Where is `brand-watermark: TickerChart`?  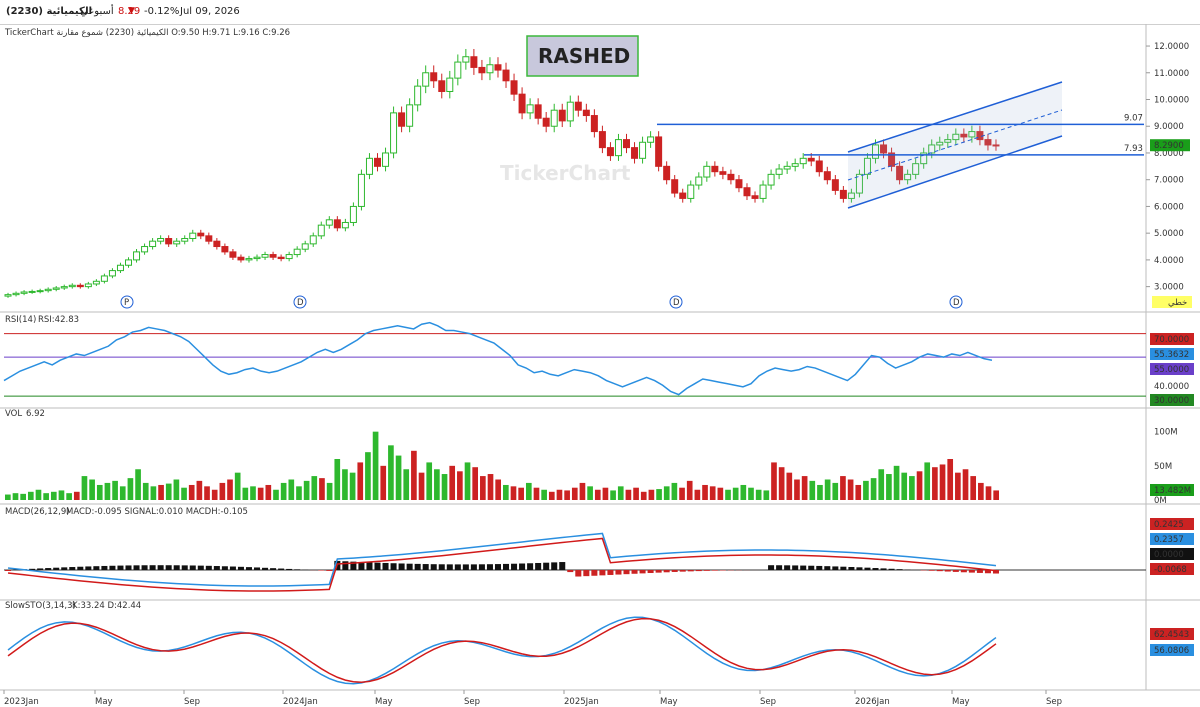 brand-watermark: TickerChart is located at coordinates (565, 173).